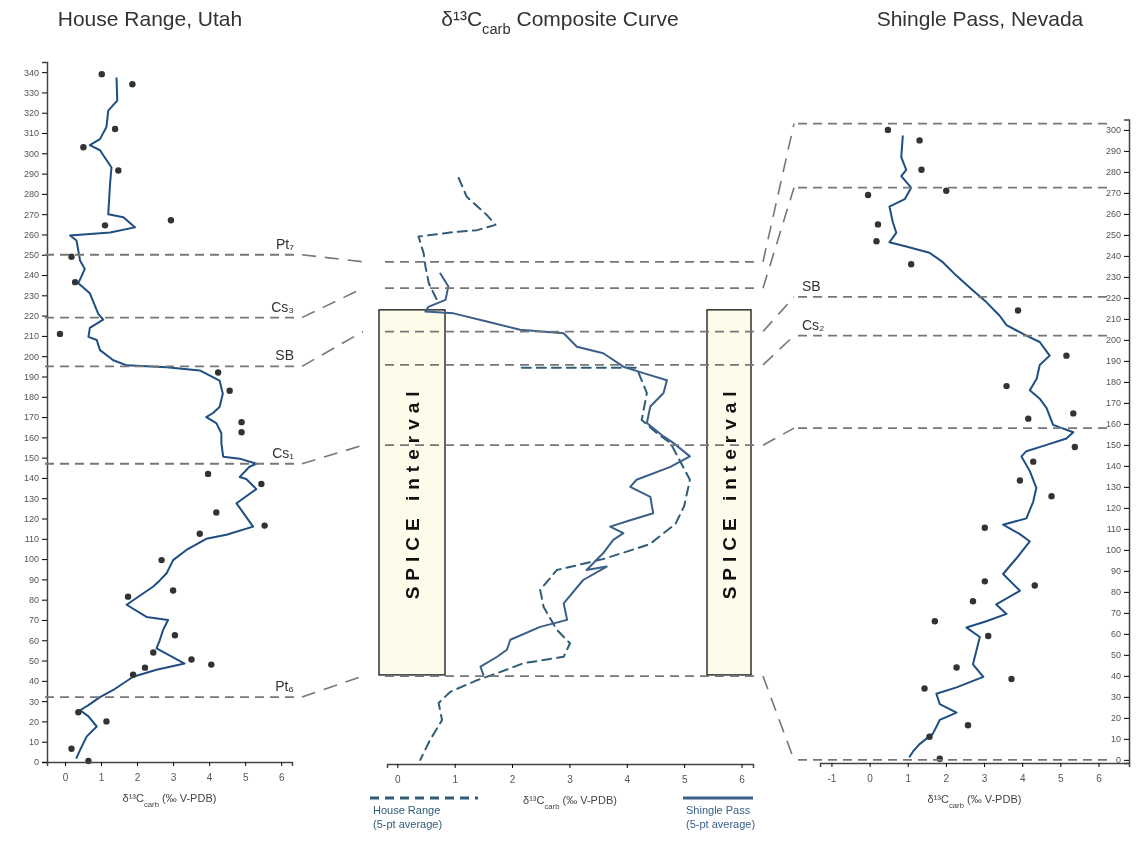 The image size is (1139, 865). Describe the element at coordinates (1113, 529) in the screenshot. I see `y2-tick-label: 110` at that location.